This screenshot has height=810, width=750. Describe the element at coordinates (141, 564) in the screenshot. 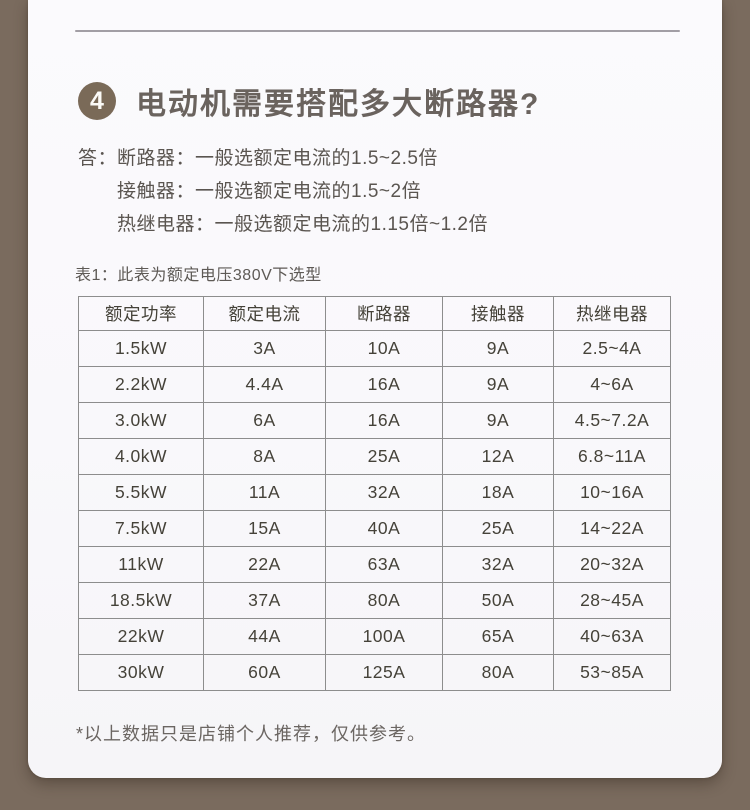

I see `table-cell: 11kW` at that location.